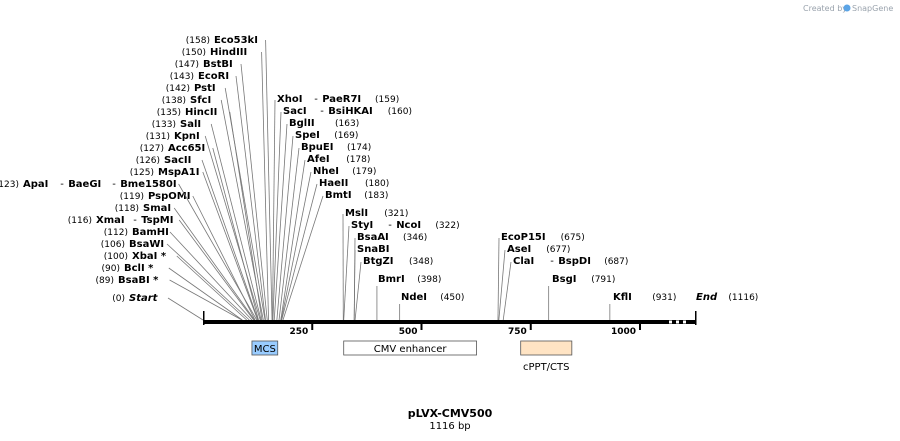 Image resolution: width=900 pixels, height=441 pixels. What do you see at coordinates (727, 297) in the screenshot?
I see `site-end: End (1116)` at bounding box center [727, 297].